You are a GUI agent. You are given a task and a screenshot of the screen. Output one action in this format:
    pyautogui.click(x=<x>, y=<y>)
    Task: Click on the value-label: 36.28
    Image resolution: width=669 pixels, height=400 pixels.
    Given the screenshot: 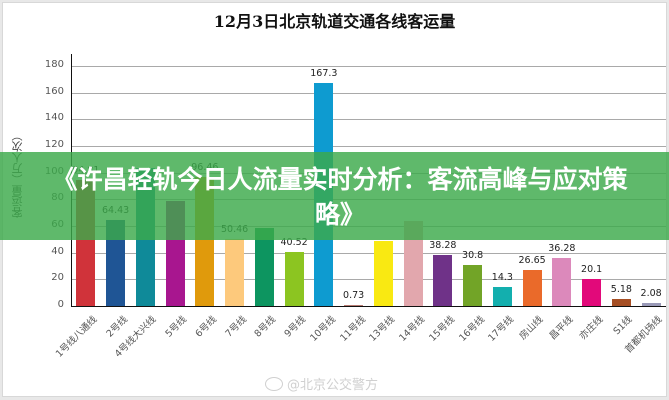 What is the action you would take?
    pyautogui.click(x=562, y=248)
    